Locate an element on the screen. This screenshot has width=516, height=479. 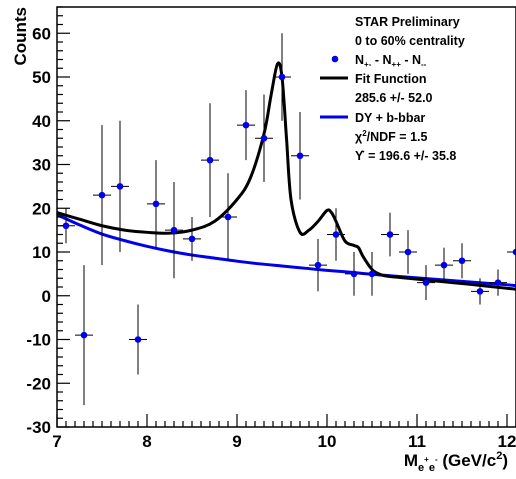
x-tick-label: 7 is located at coordinates (56, 441).